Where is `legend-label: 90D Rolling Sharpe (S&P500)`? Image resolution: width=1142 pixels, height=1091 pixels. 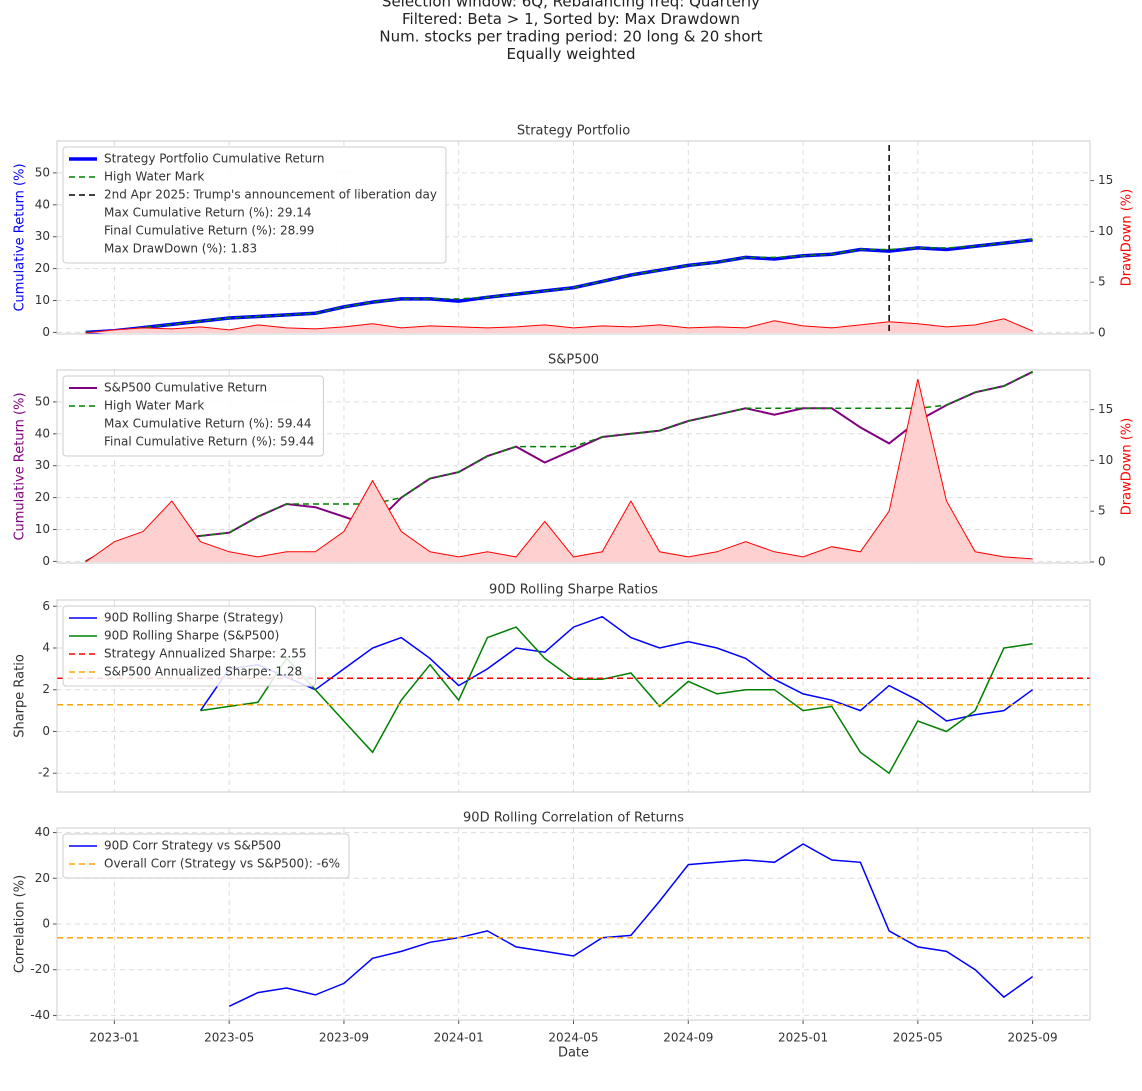
legend-label: 90D Rolling Sharpe (S&P500) is located at coordinates (191, 636).